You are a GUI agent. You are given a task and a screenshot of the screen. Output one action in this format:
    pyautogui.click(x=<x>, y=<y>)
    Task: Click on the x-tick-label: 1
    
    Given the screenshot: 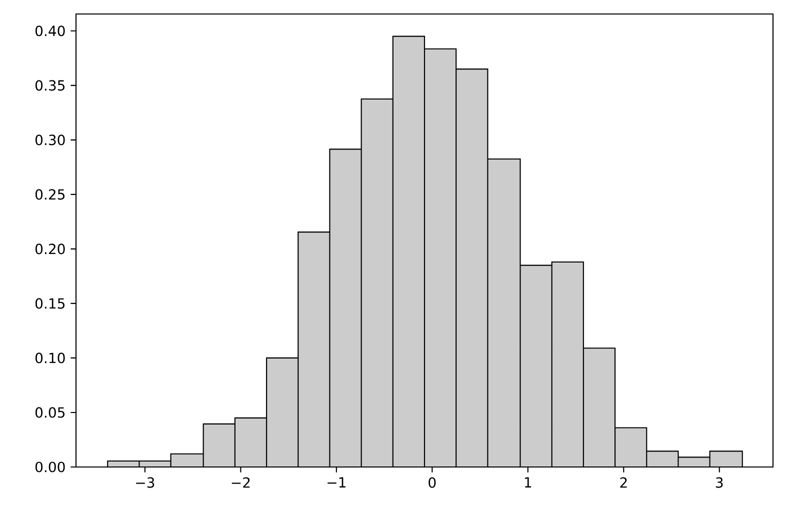 What is the action you would take?
    pyautogui.click(x=528, y=482)
    